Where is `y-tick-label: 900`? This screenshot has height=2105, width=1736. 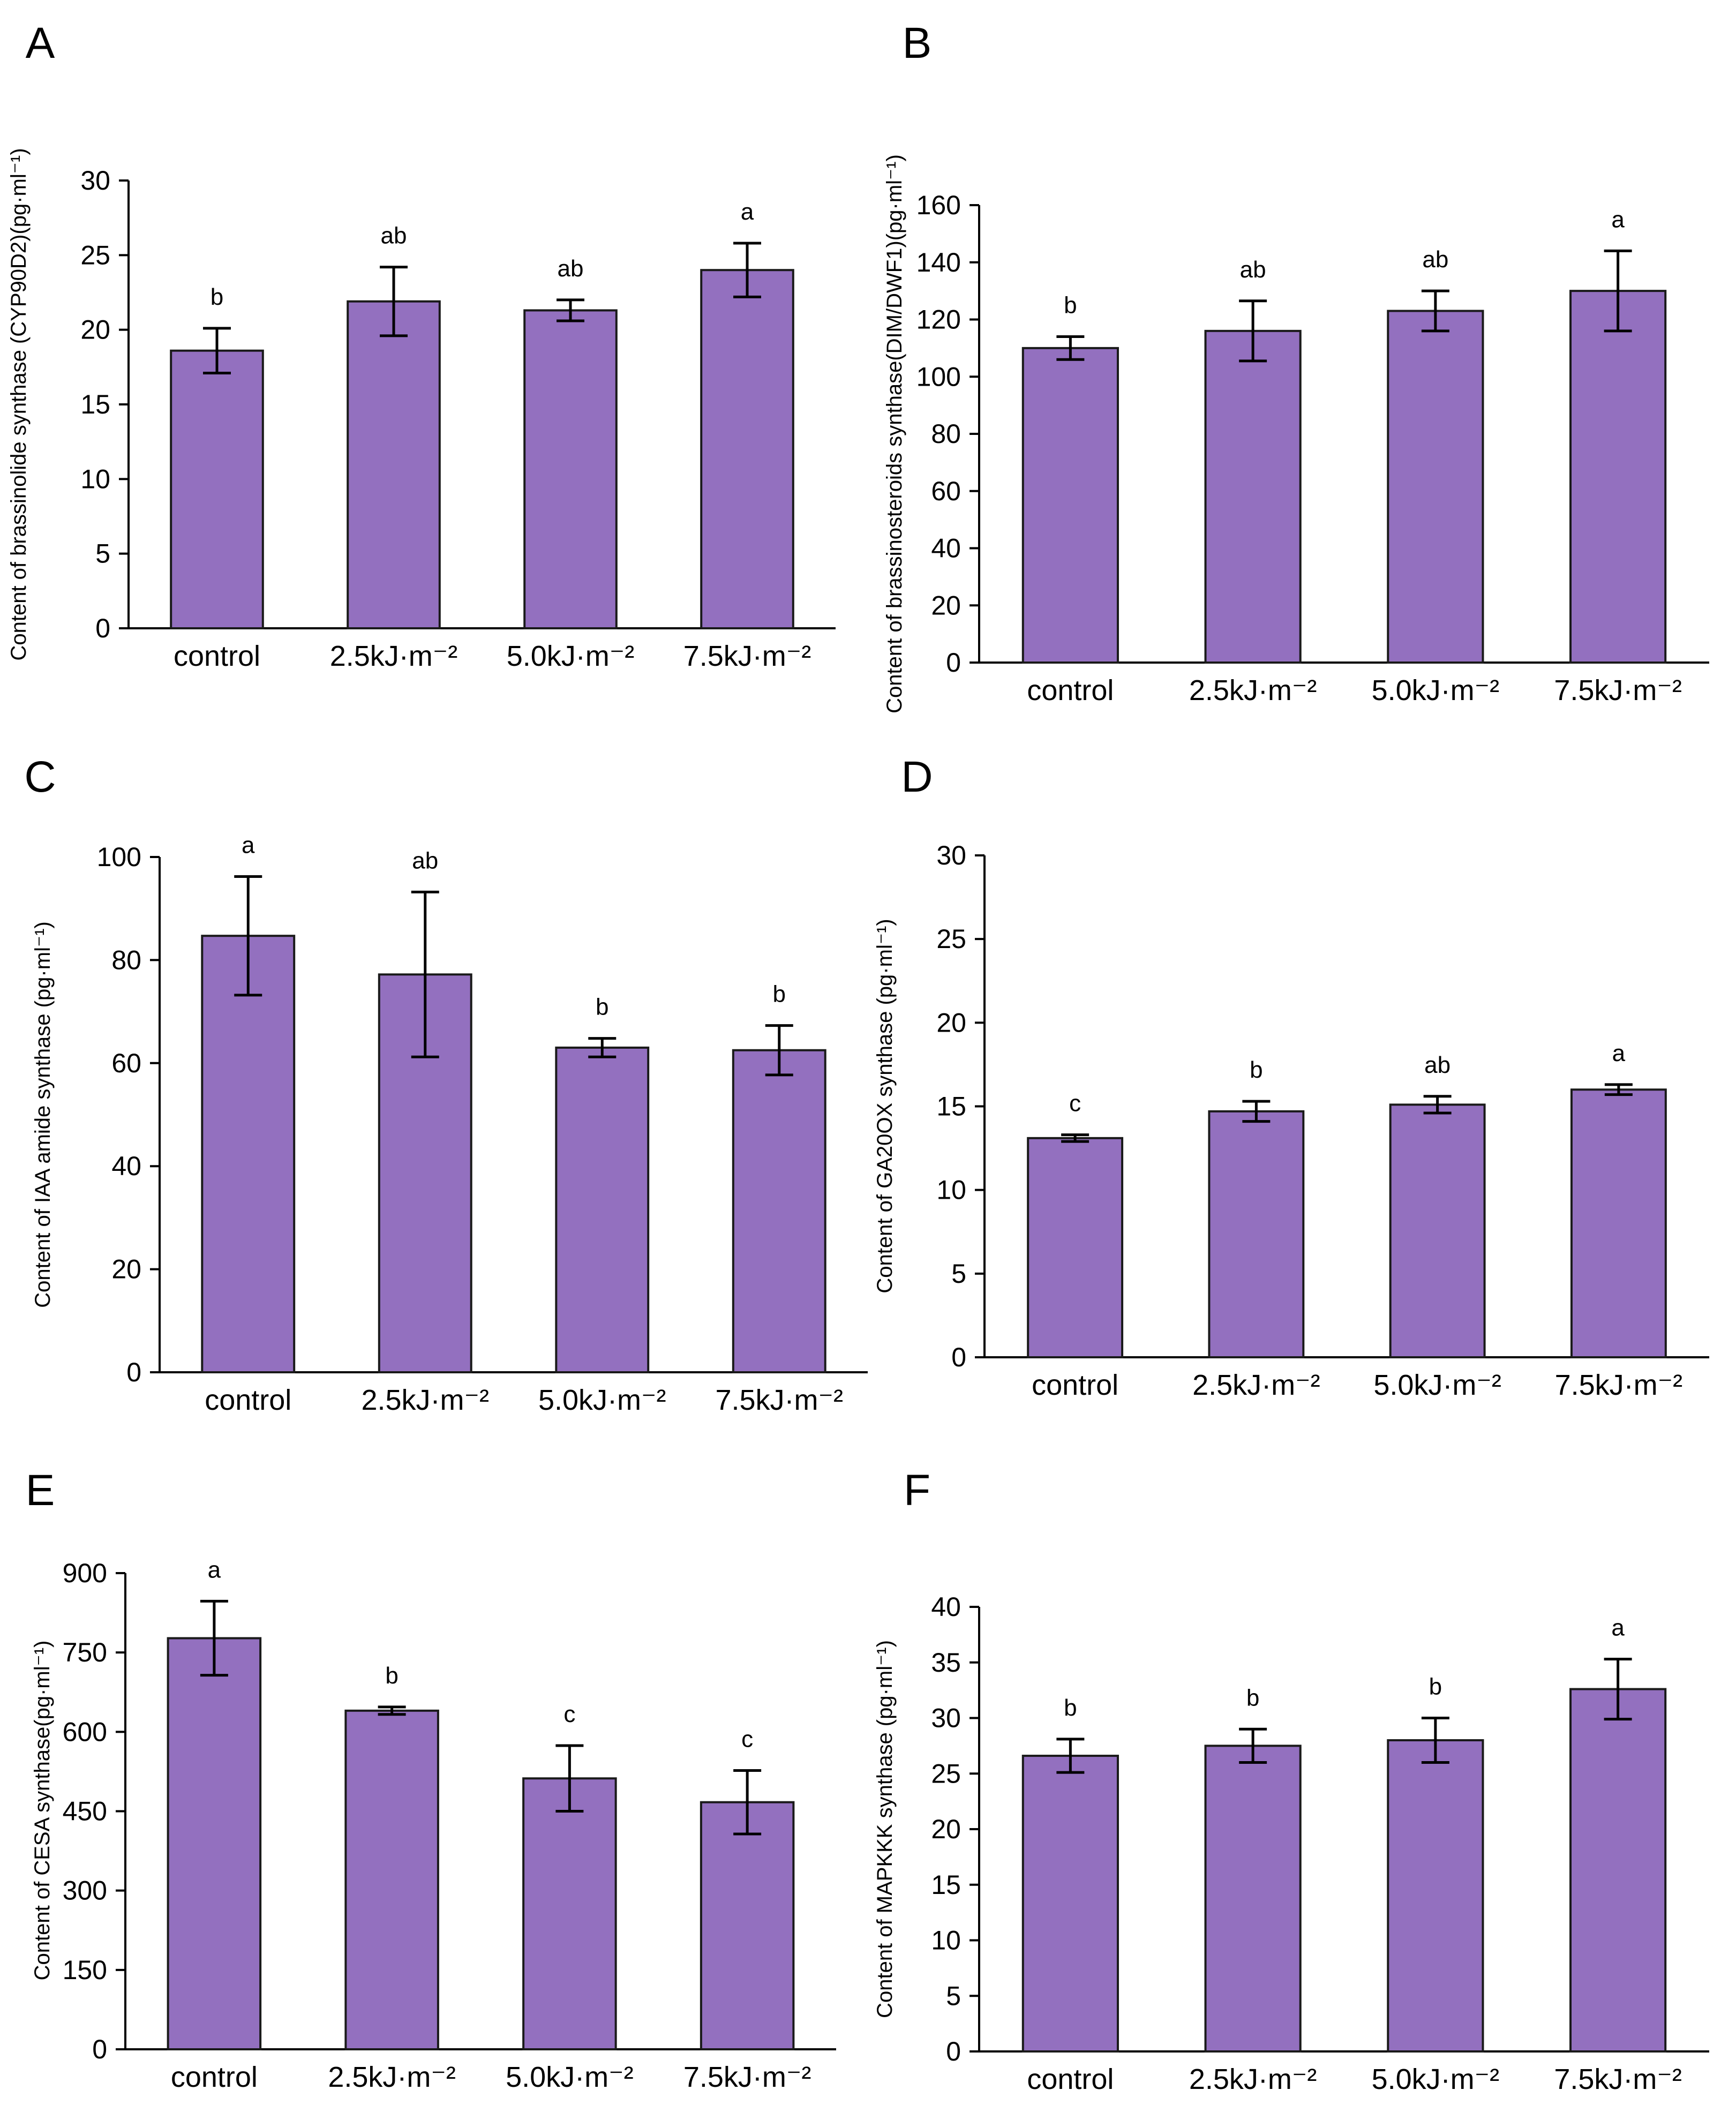 y-tick-label: 900 is located at coordinates (85, 1573).